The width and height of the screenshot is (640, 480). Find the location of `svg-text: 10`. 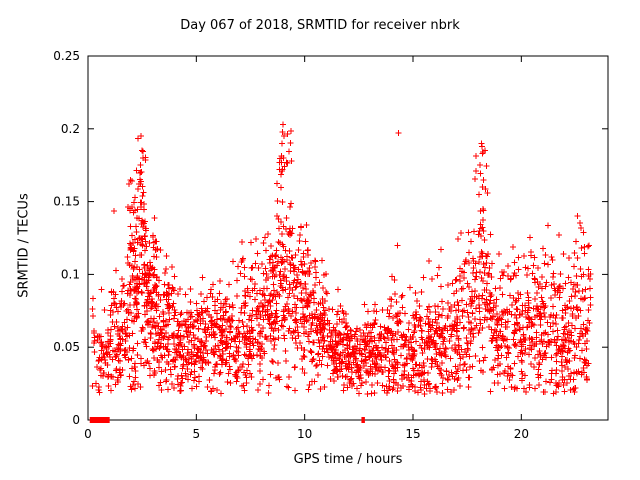

svg-text: 10 is located at coordinates (304, 434).